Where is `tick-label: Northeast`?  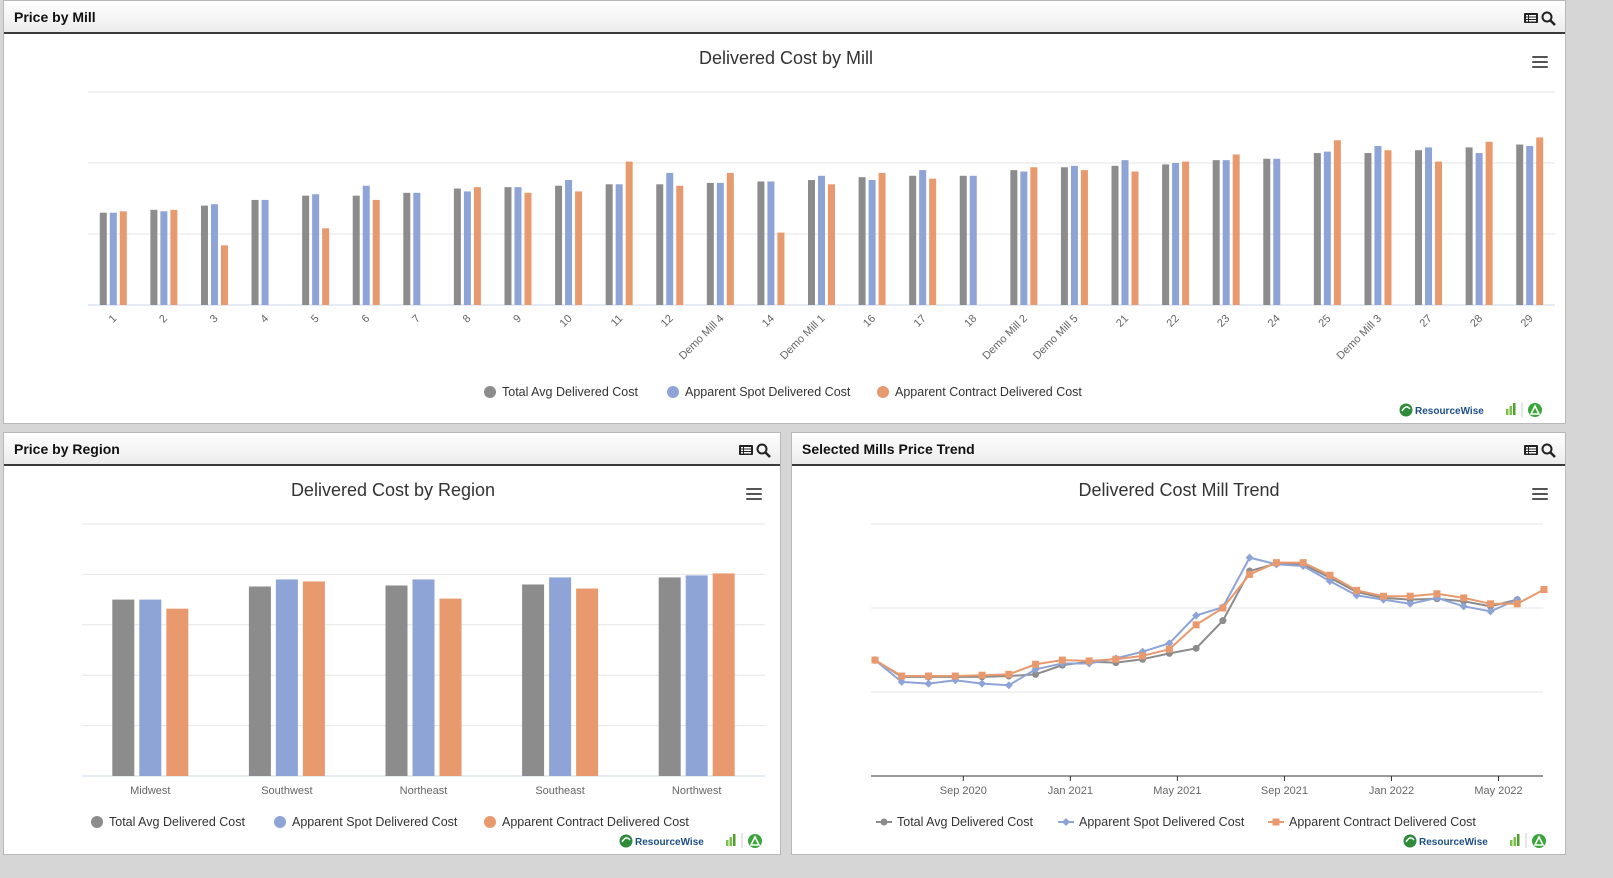
tick-label: Northeast is located at coordinates (424, 791).